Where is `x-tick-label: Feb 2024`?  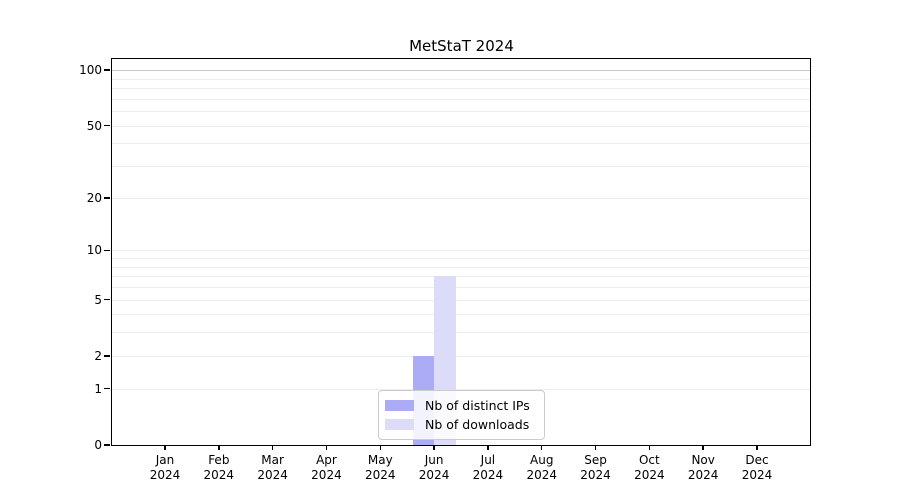 x-tick-label: Feb 2024 is located at coordinates (219, 468).